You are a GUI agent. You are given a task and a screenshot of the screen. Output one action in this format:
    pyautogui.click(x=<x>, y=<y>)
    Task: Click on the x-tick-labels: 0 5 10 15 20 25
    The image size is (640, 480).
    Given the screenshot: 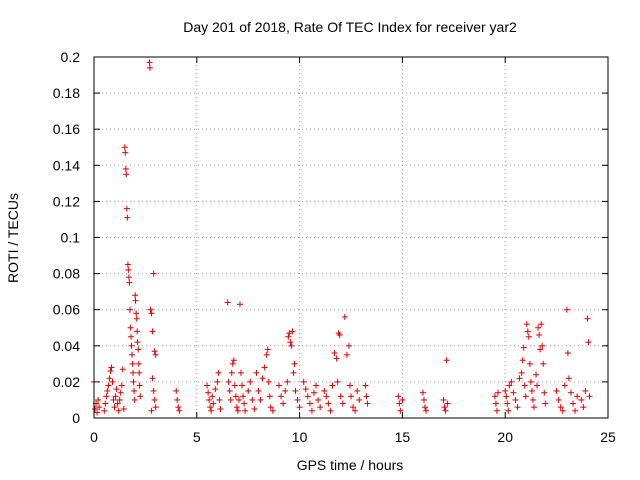 What is the action you would take?
    pyautogui.click(x=353, y=437)
    